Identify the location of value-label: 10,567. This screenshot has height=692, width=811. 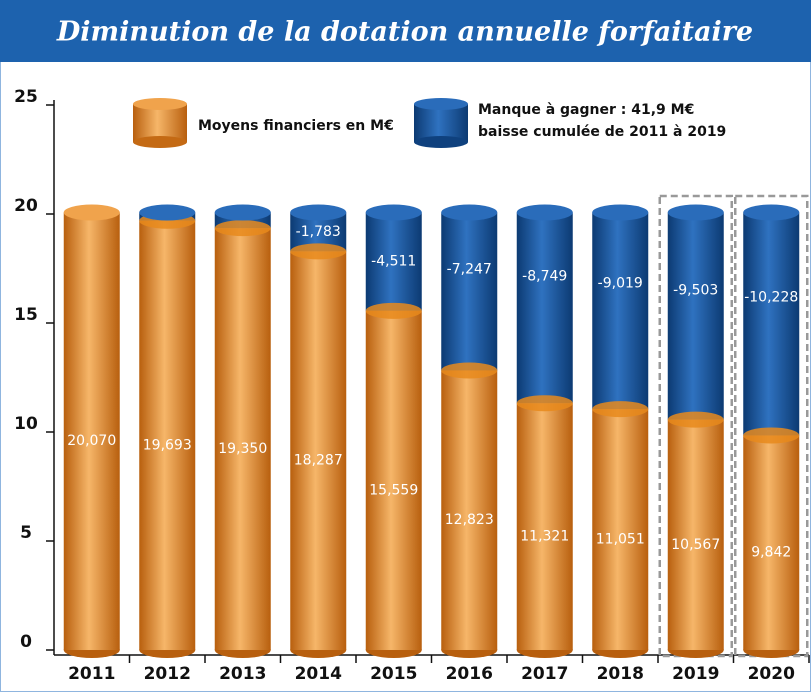
(695, 545).